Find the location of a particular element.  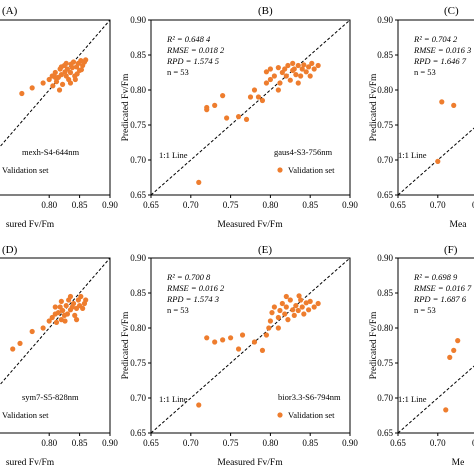

stat-line: RMSE = 0.016 2 is located at coordinates (195, 288).